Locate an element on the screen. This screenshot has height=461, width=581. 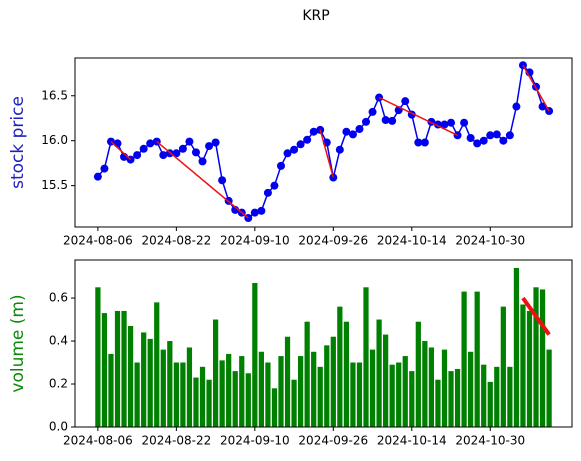
x-tick-label: 2024-09-10 is located at coordinates (255, 441).